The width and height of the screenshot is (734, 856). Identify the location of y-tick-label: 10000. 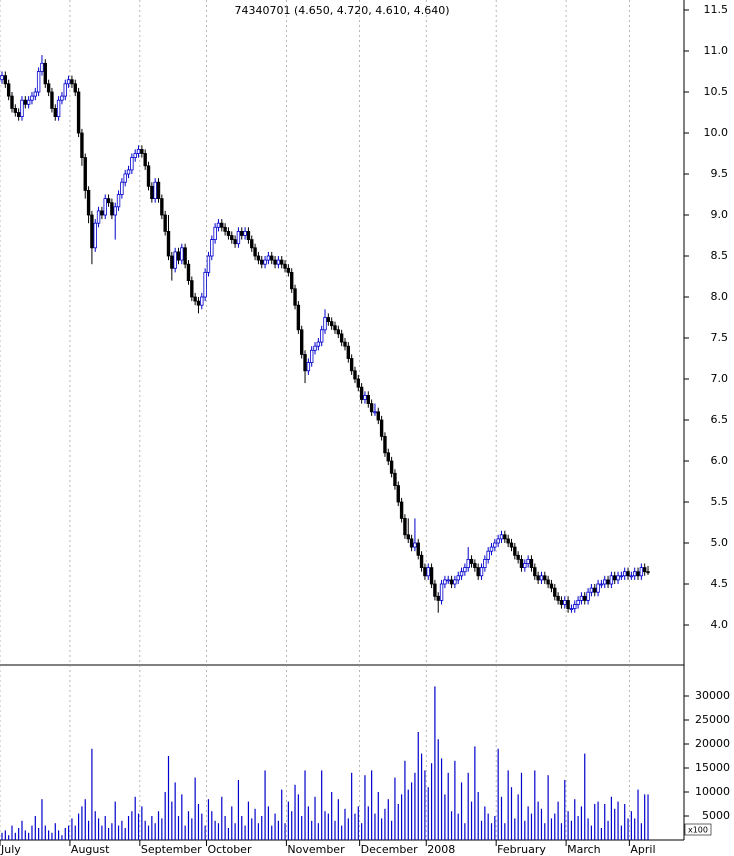
(712, 791).